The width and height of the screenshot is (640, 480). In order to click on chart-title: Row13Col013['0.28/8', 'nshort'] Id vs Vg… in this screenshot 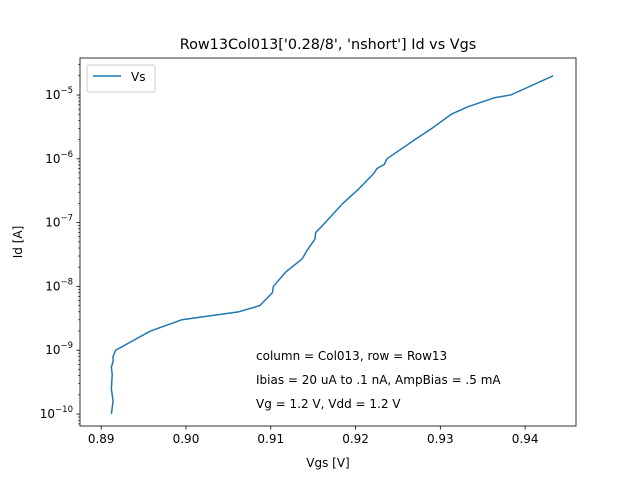, I will do `click(328, 45)`.